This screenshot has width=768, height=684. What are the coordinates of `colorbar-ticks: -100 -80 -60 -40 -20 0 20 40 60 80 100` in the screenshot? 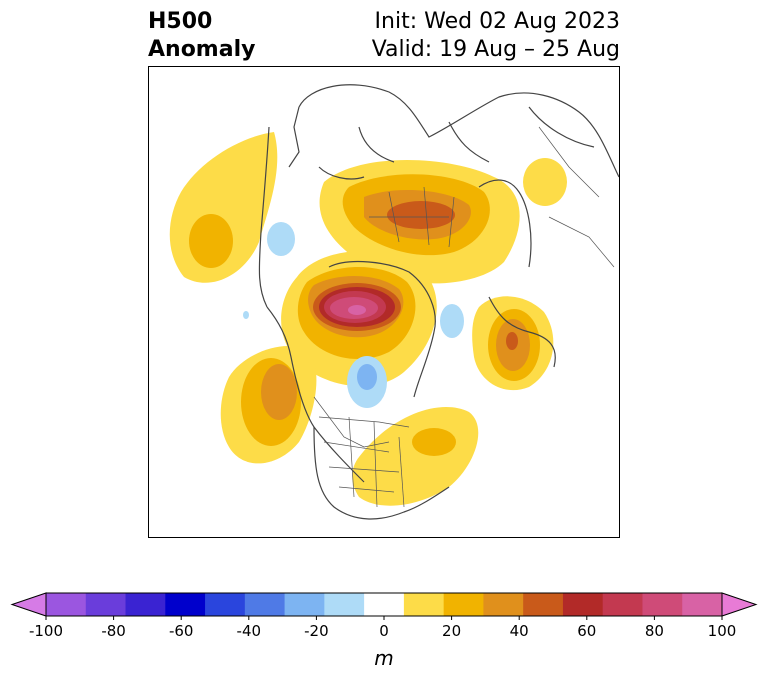 It's located at (384, 632).